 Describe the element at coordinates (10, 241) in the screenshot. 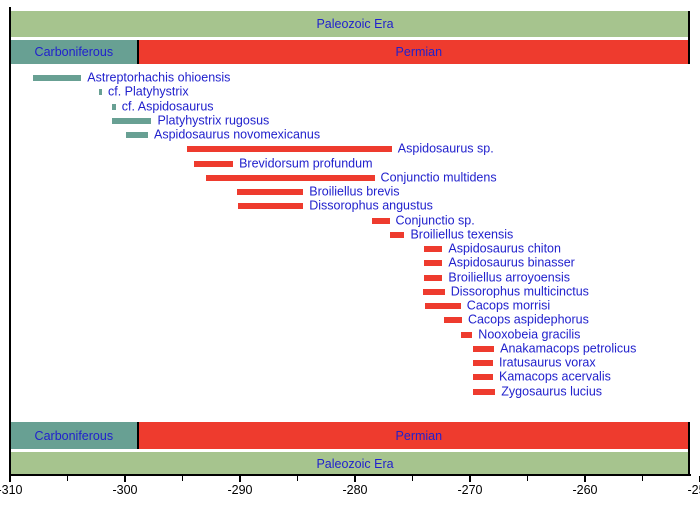

I see `y-axis-line` at that location.